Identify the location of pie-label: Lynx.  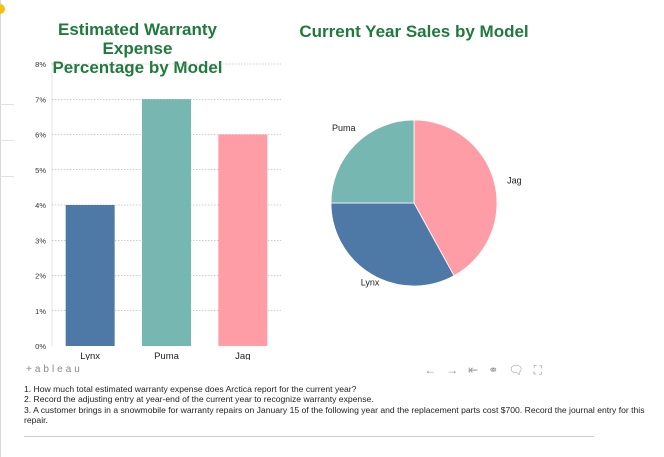
(370, 283).